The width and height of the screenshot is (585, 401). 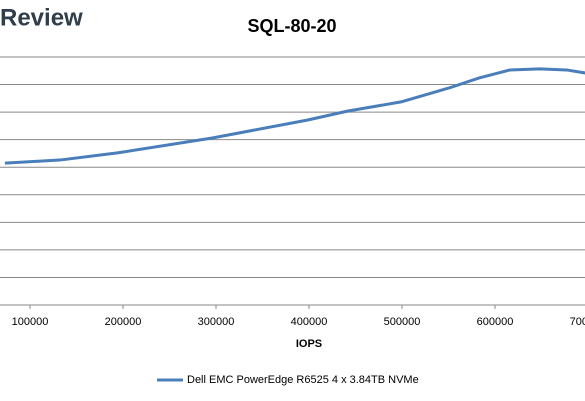 I want to click on x-tick-label: 300000, so click(x=216, y=322).